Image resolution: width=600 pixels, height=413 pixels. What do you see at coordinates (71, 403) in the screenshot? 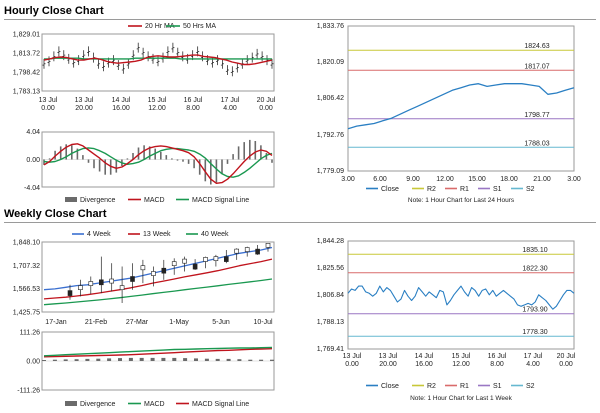
I see `weekly-legend-divergence-swatch` at bounding box center [71, 403].